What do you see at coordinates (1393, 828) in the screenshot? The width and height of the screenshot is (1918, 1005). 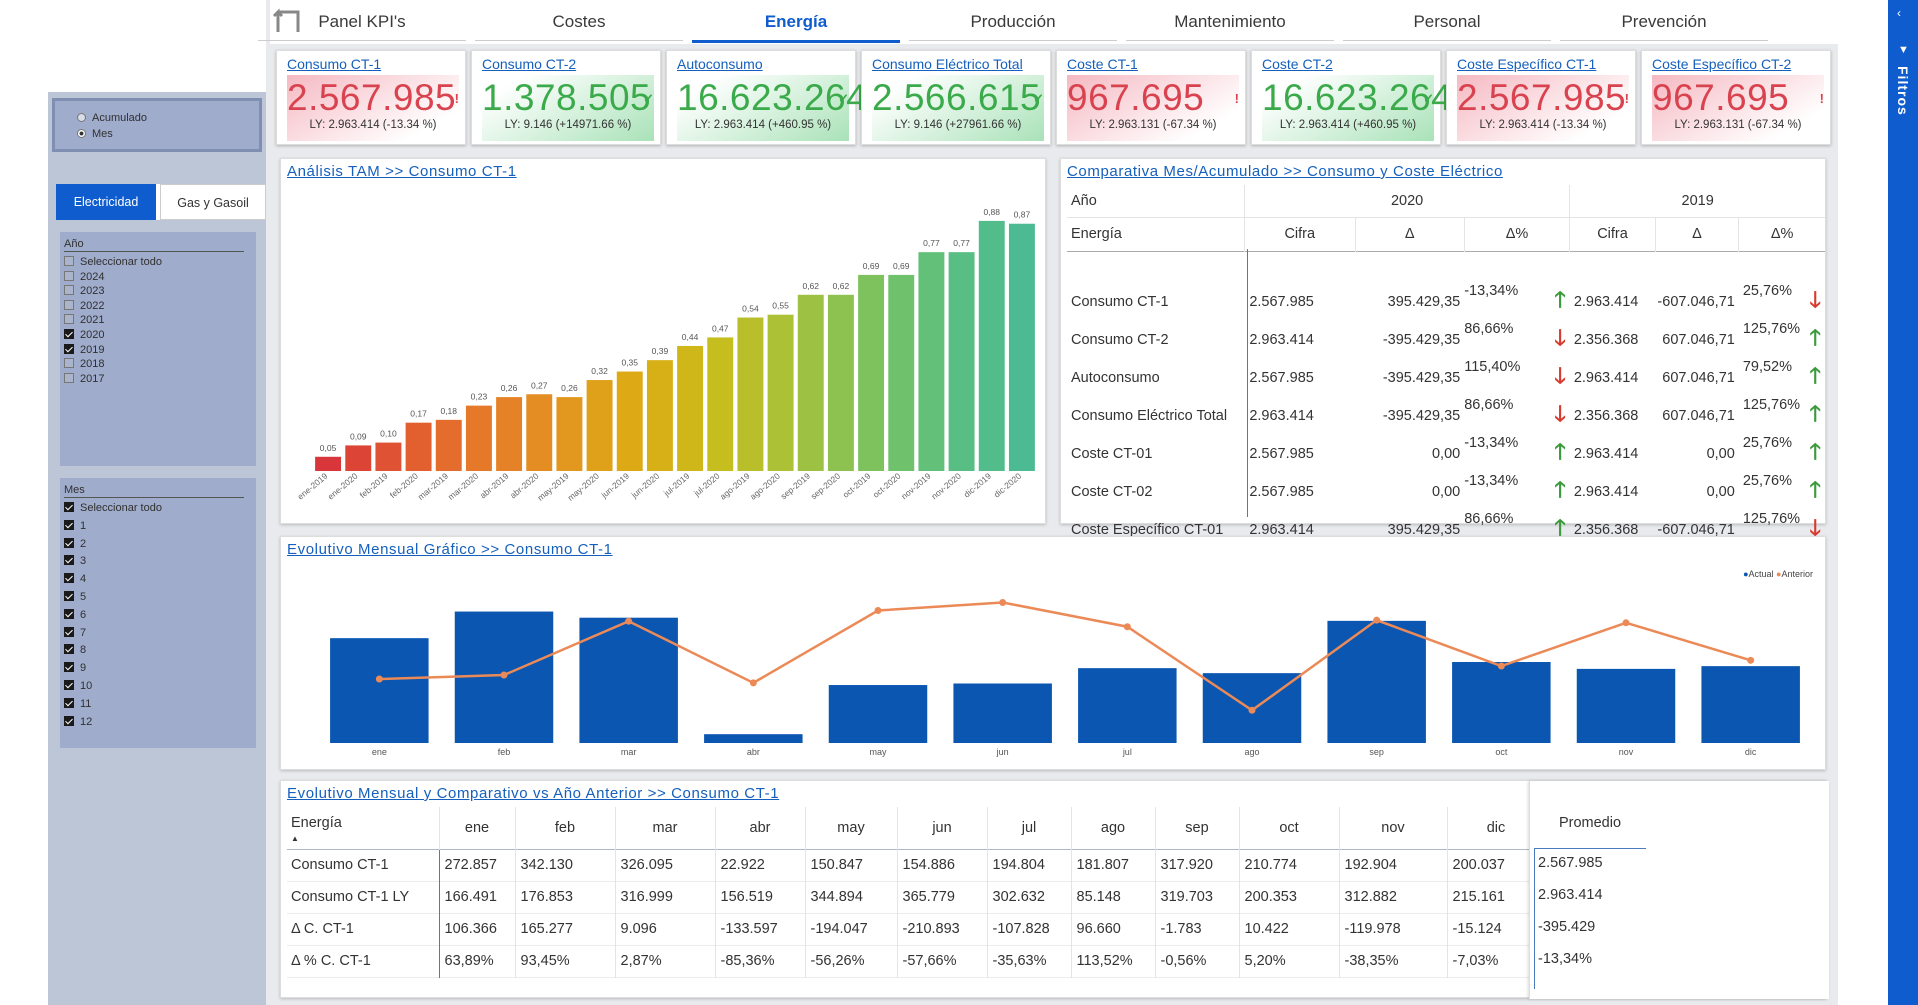 I see `col-header-nov: nov` at bounding box center [1393, 828].